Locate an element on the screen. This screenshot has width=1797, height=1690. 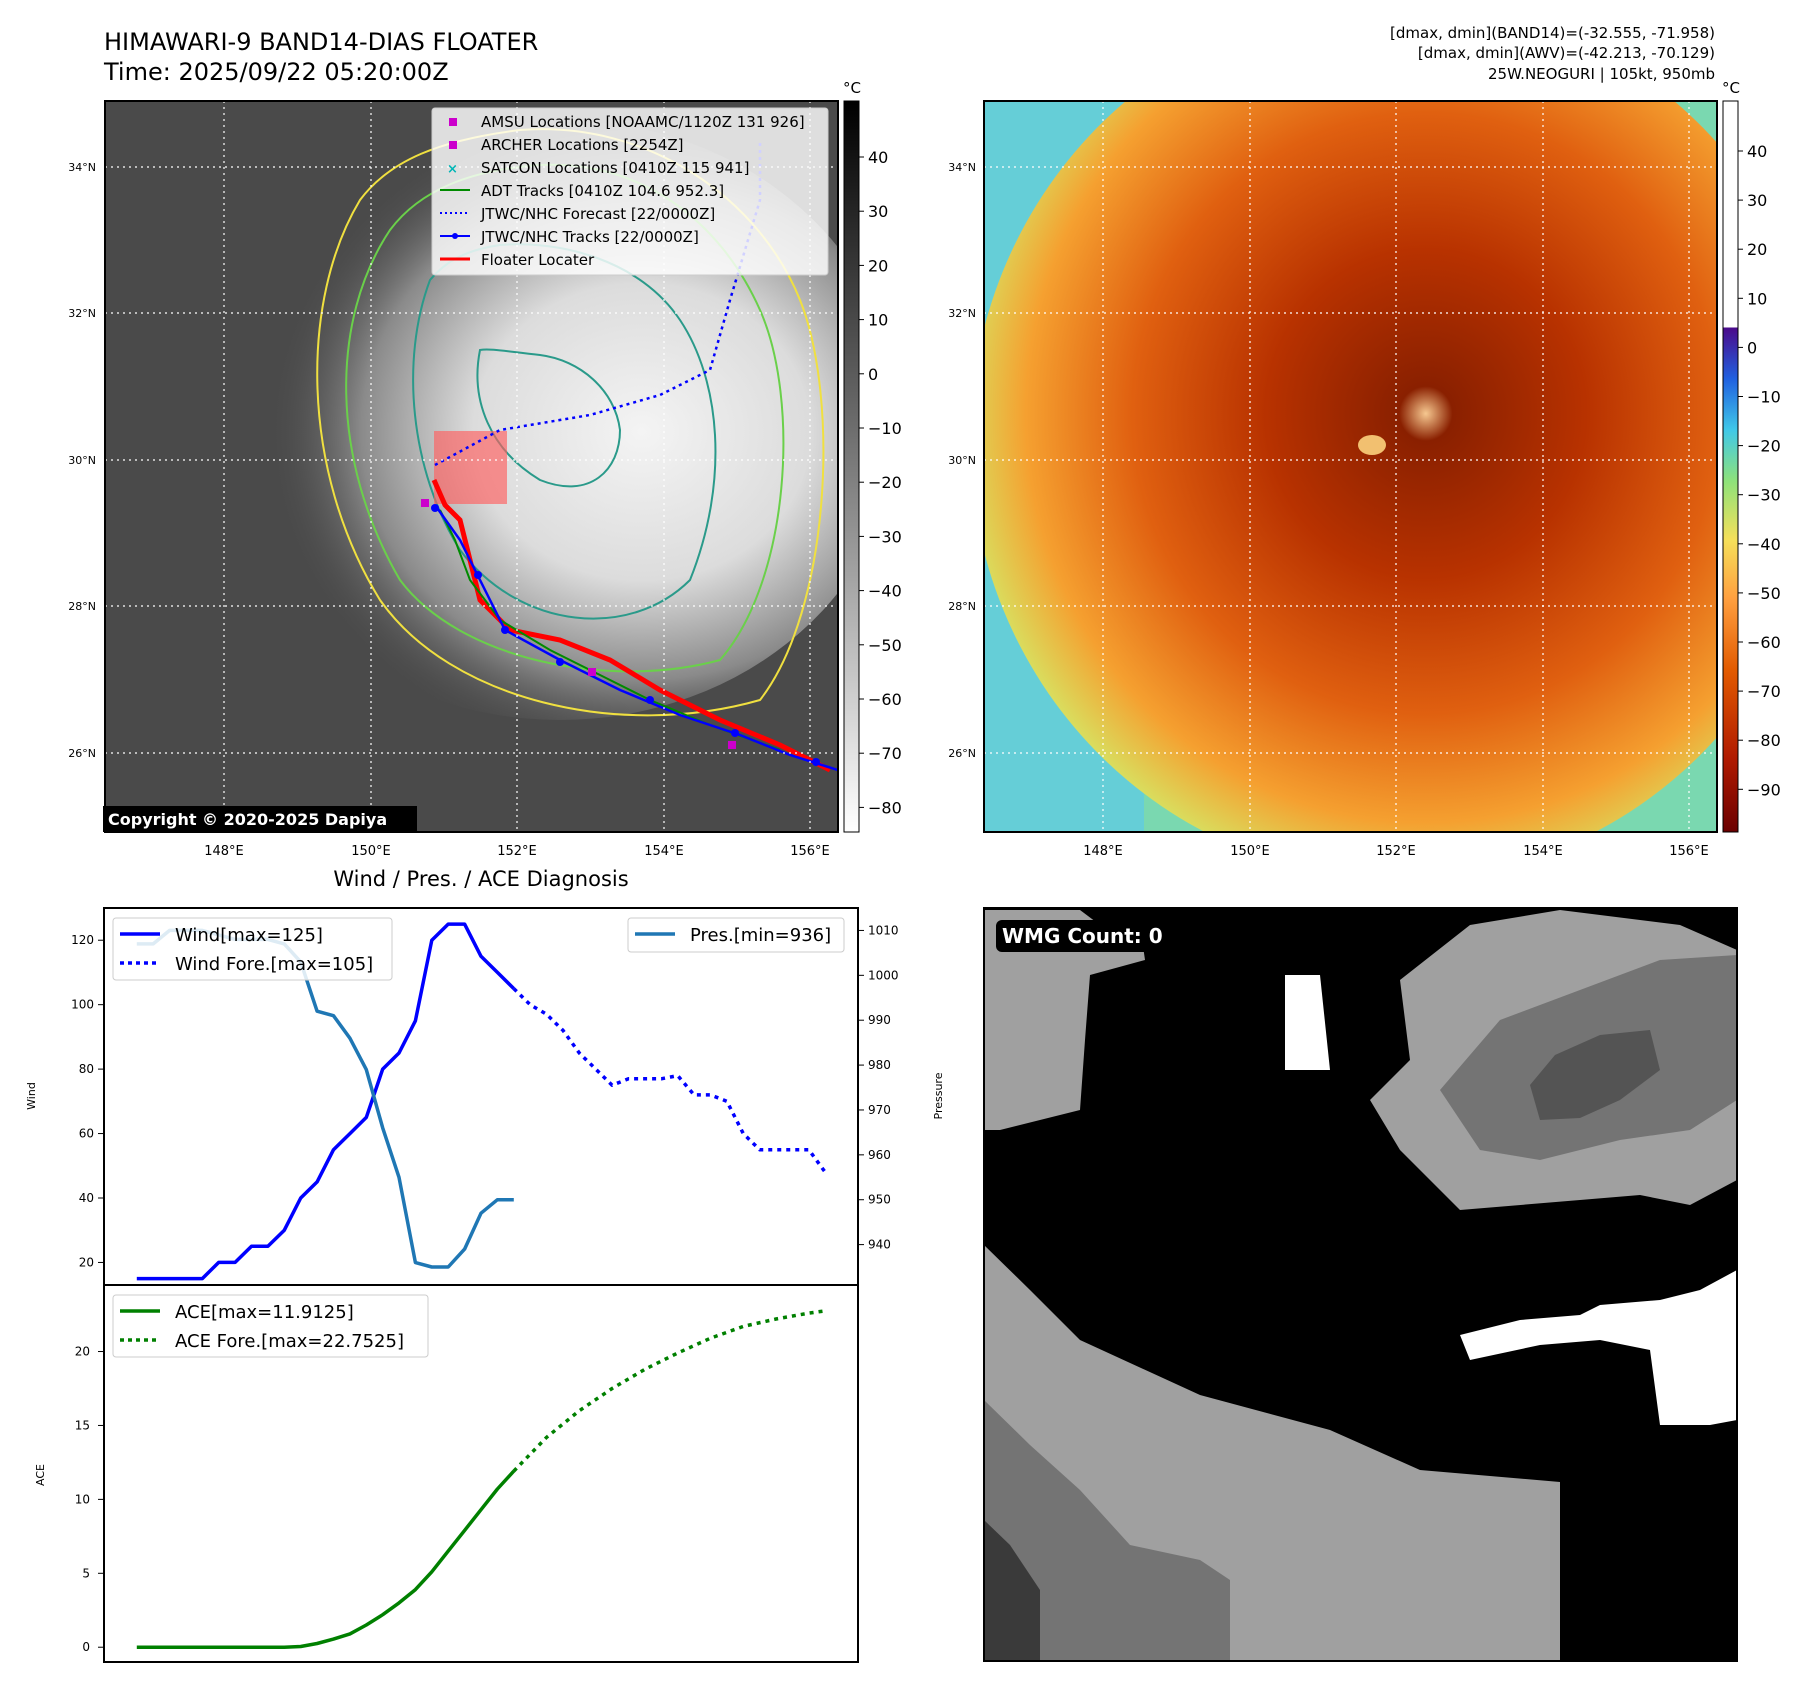
pres-legend-box is located at coordinates (736, 935).